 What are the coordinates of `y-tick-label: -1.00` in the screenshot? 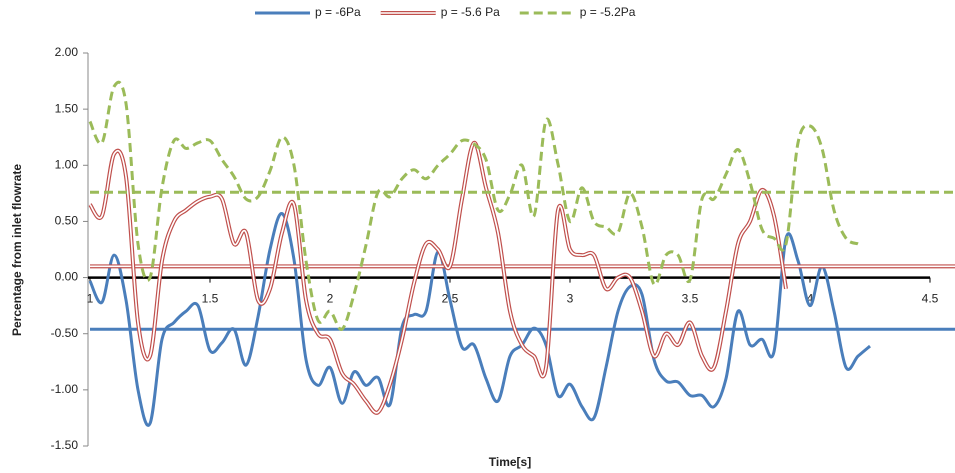 It's located at (65, 389).